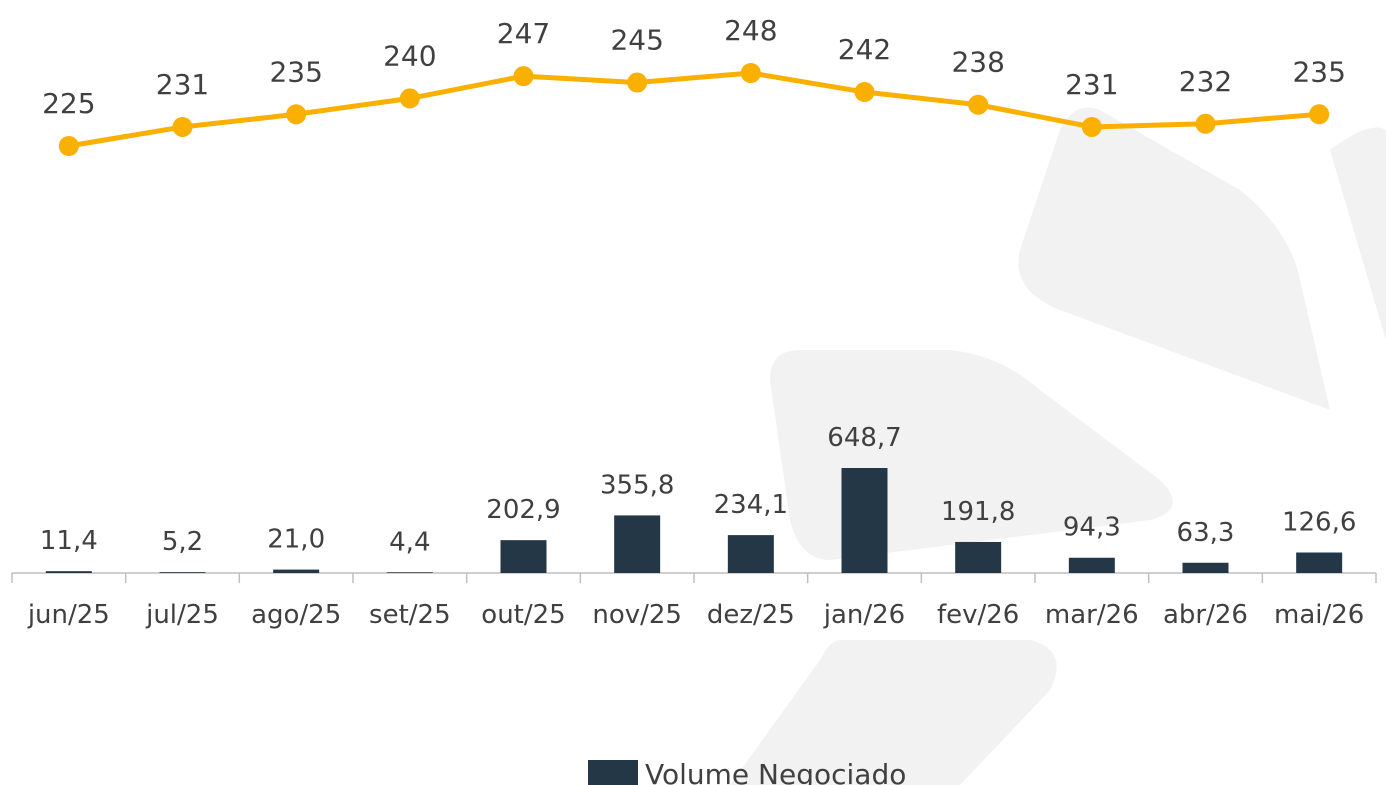  What do you see at coordinates (68, 615) in the screenshot?
I see `x-tick-label: jun/25` at bounding box center [68, 615].